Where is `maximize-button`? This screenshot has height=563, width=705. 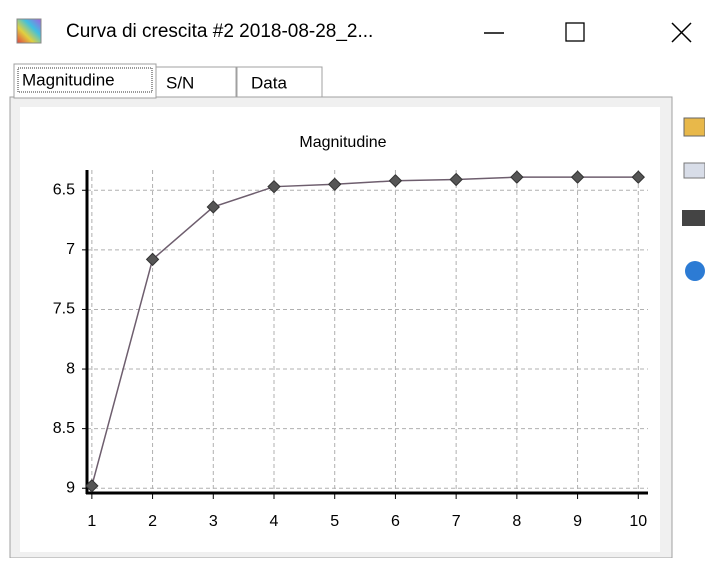
maximize-button is located at coordinates (575, 32).